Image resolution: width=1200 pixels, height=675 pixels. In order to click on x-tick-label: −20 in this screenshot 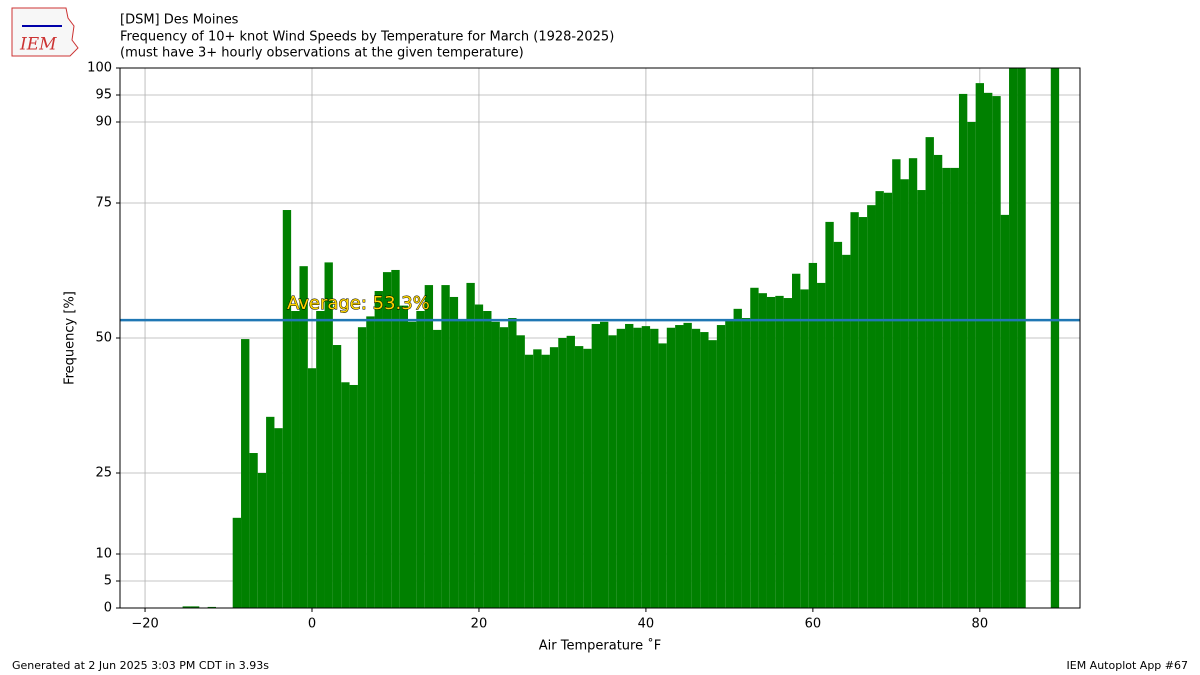, I will do `click(144, 624)`.